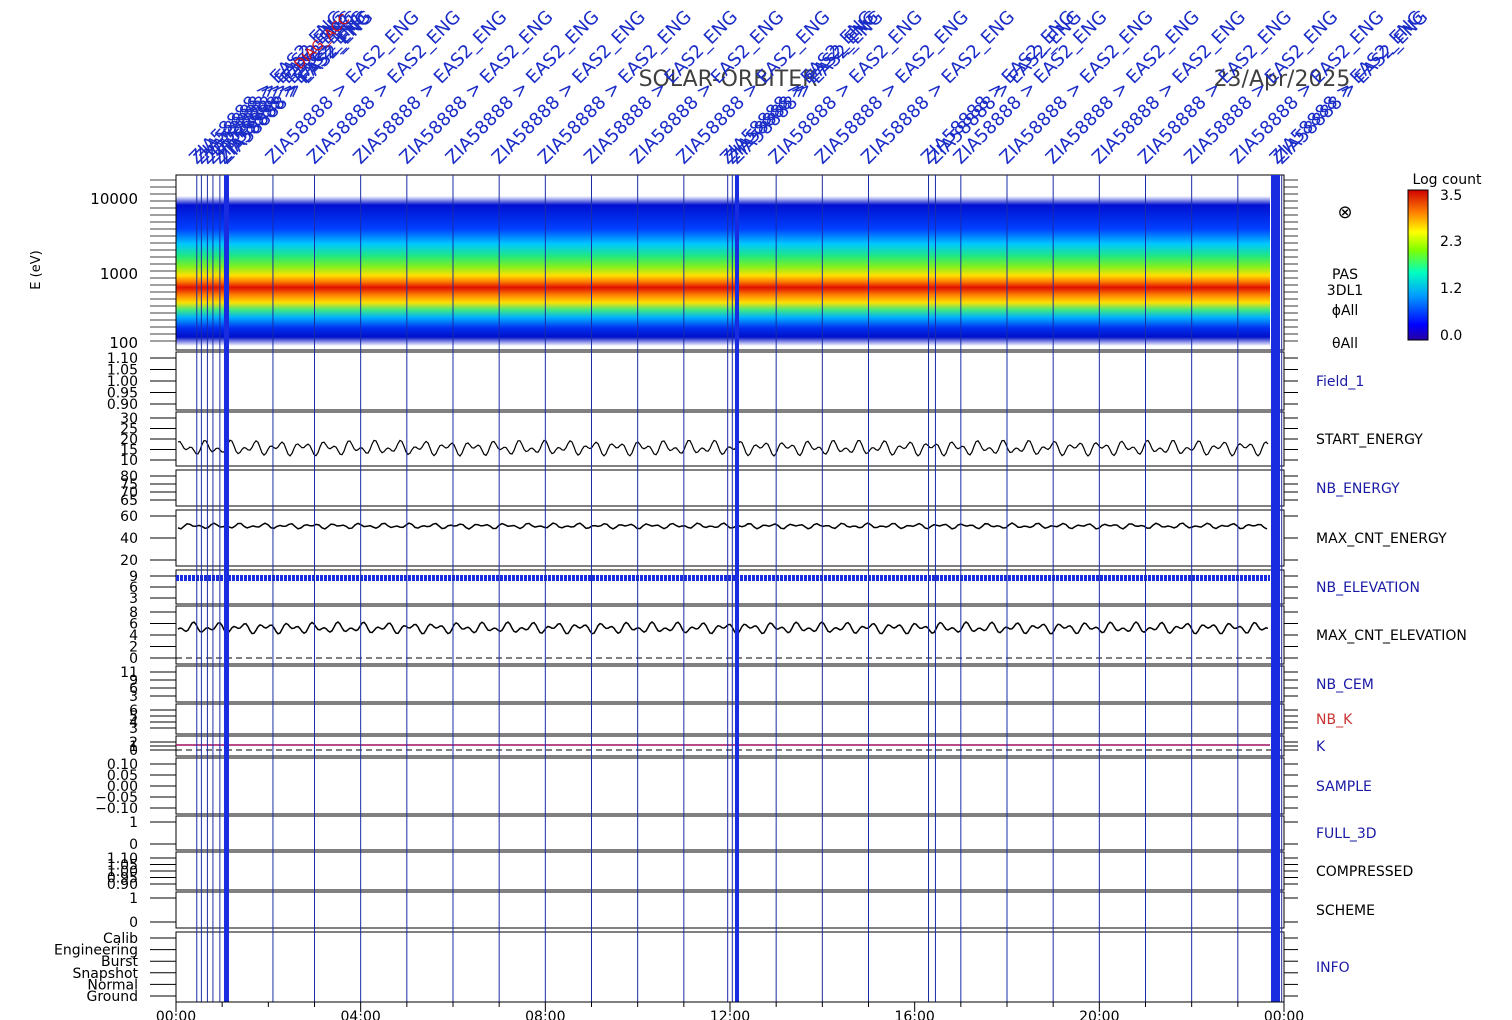 Image resolution: width=1512 pixels, height=1020 pixels. Describe the element at coordinates (122, 405) in the screenshot. I see `panel-tick: 0.90` at that location.